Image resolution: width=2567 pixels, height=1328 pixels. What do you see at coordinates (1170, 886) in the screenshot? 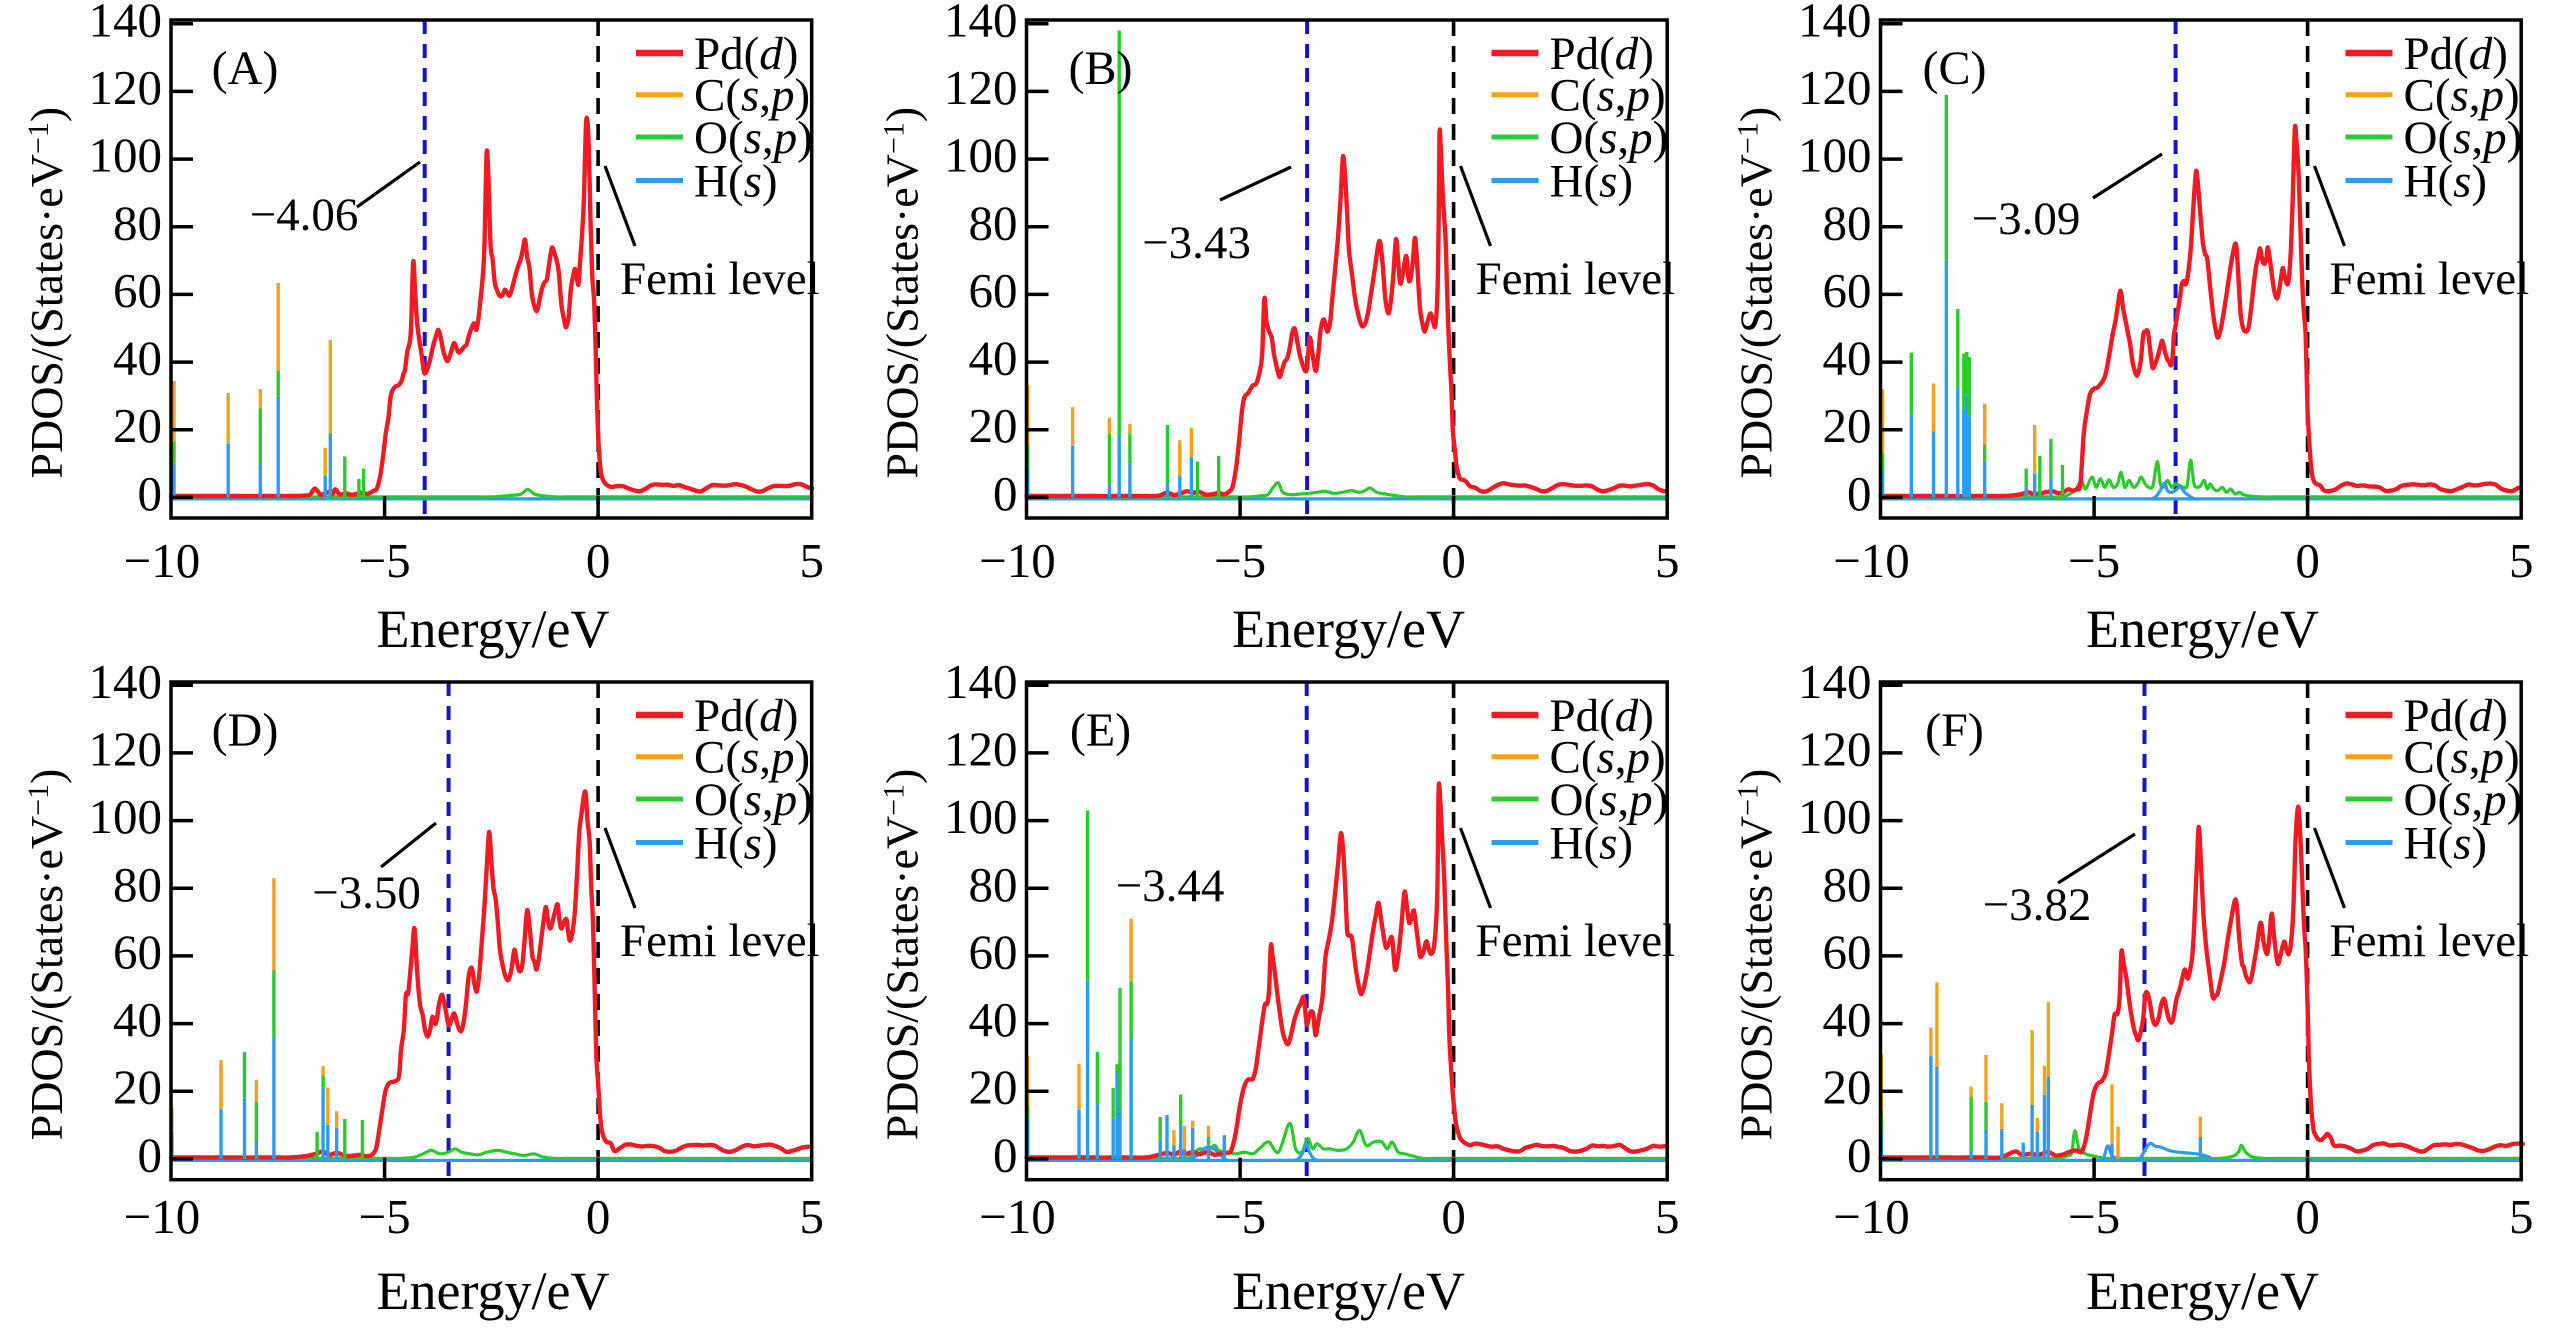
I see `svg-text: −3.44` at bounding box center [1170, 886].